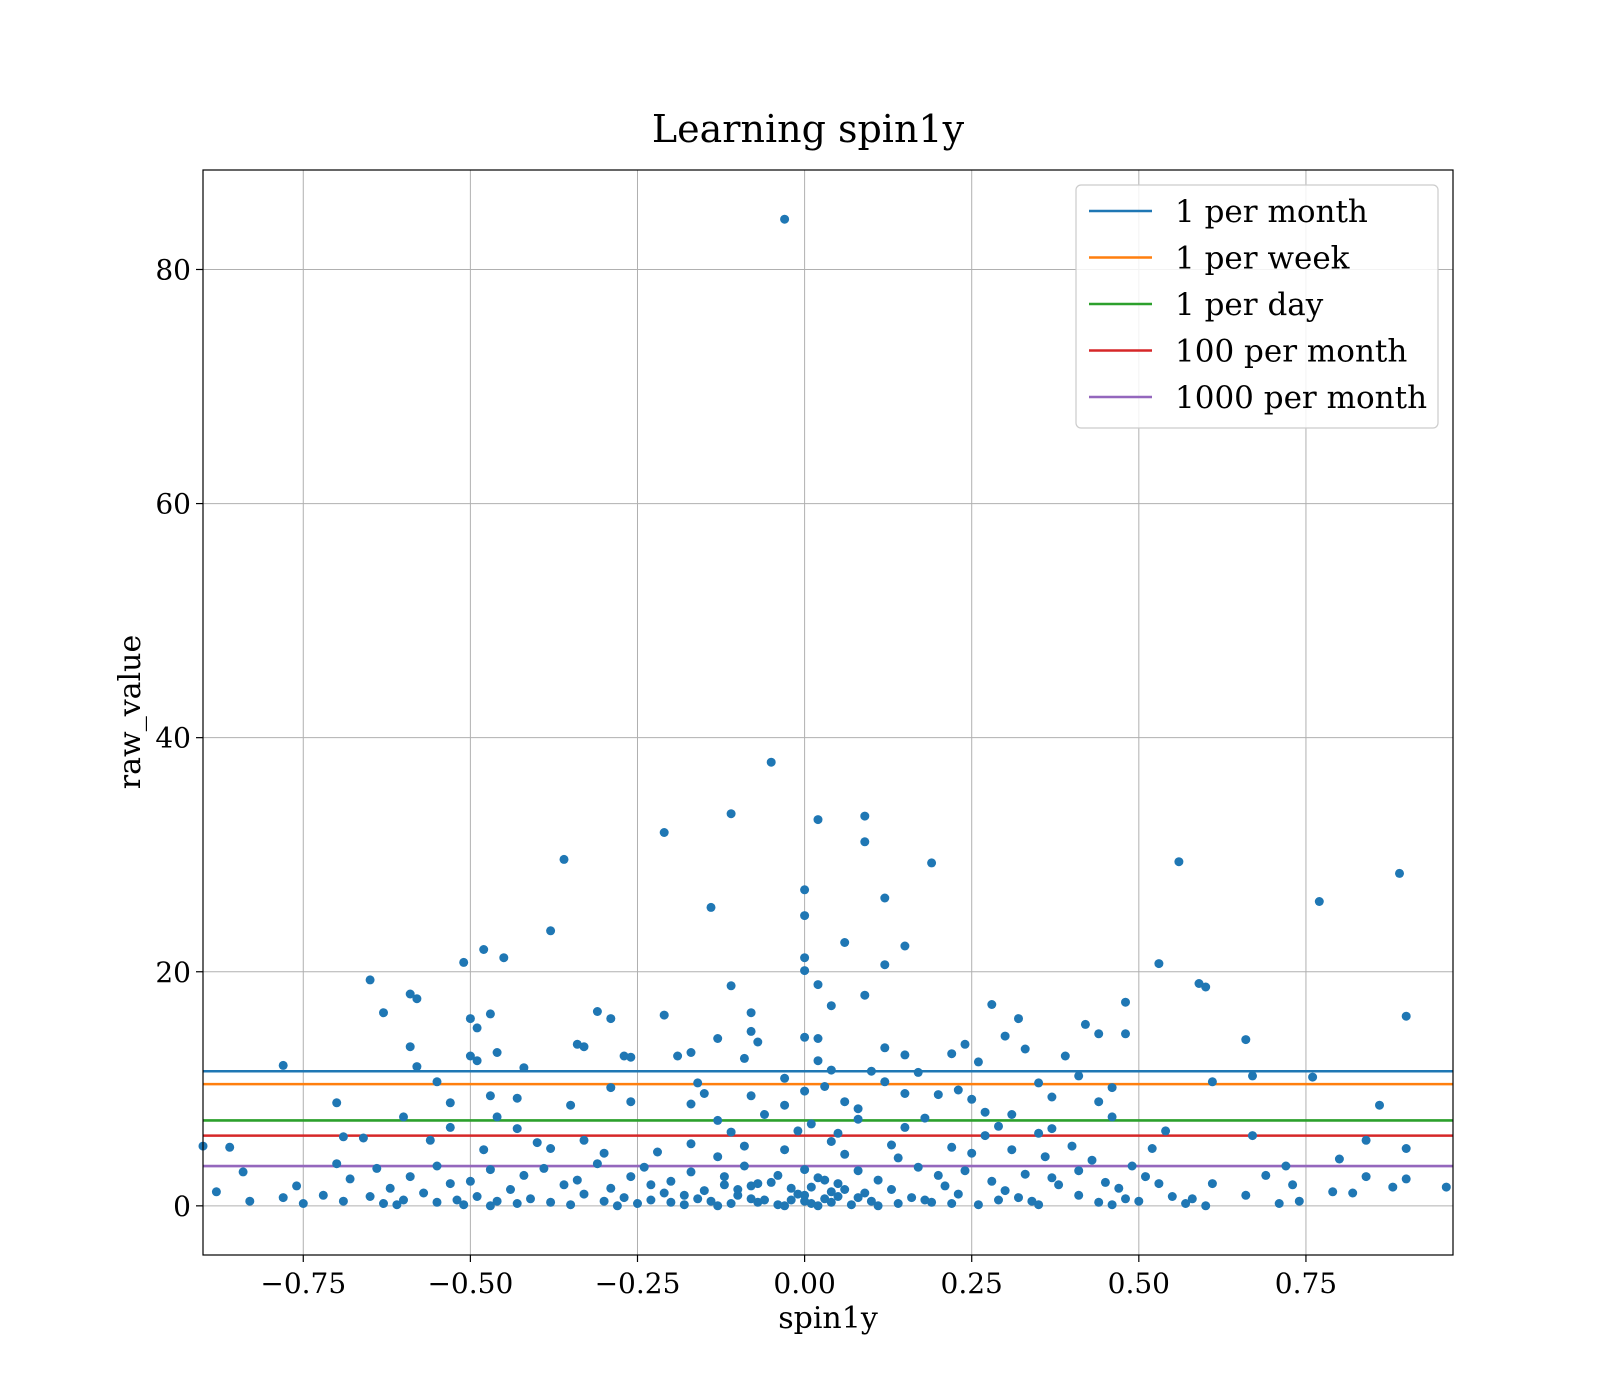 This screenshot has width=1600, height=1400. Describe the element at coordinates (179, 738) in the screenshot. I see `y-axis-ticks: 0 20 40 60 80` at that location.